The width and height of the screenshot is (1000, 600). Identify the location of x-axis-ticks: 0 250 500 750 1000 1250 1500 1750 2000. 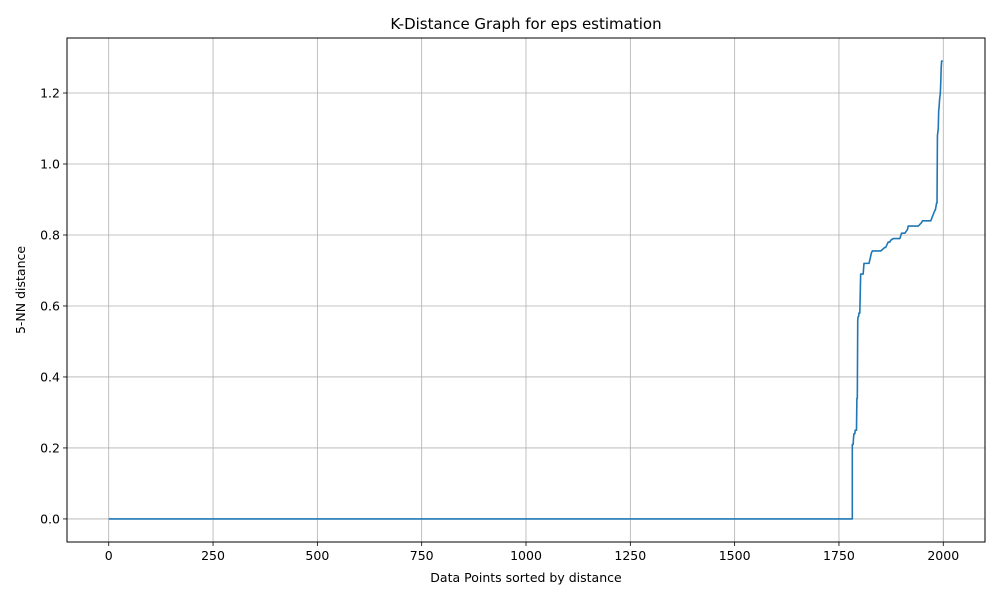
(532, 552).